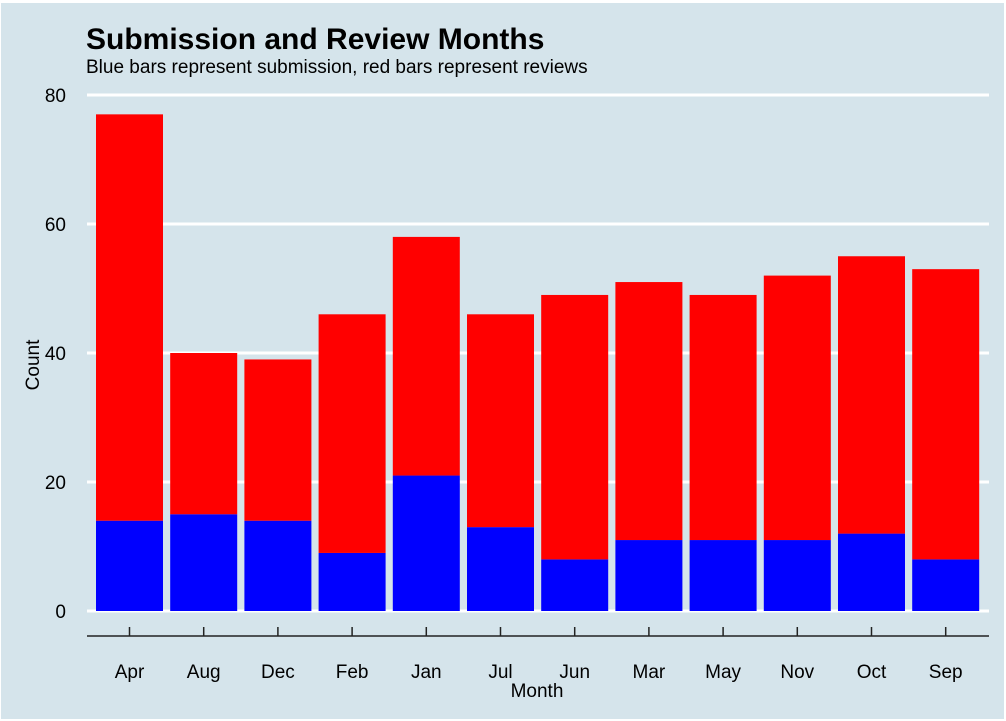  Describe the element at coordinates (649, 575) in the screenshot. I see `bar-submission-mar` at that location.